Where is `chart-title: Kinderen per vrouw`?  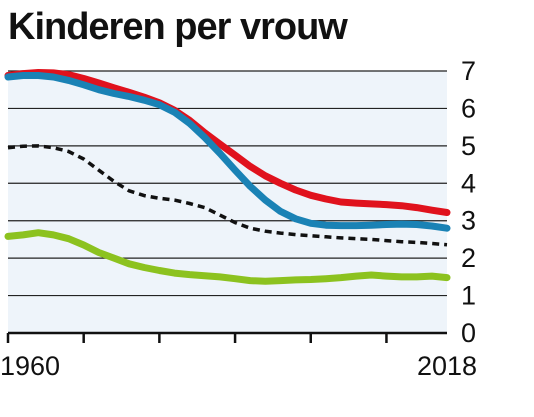
chart-title: Kinderen per vrouw is located at coordinates (178, 27).